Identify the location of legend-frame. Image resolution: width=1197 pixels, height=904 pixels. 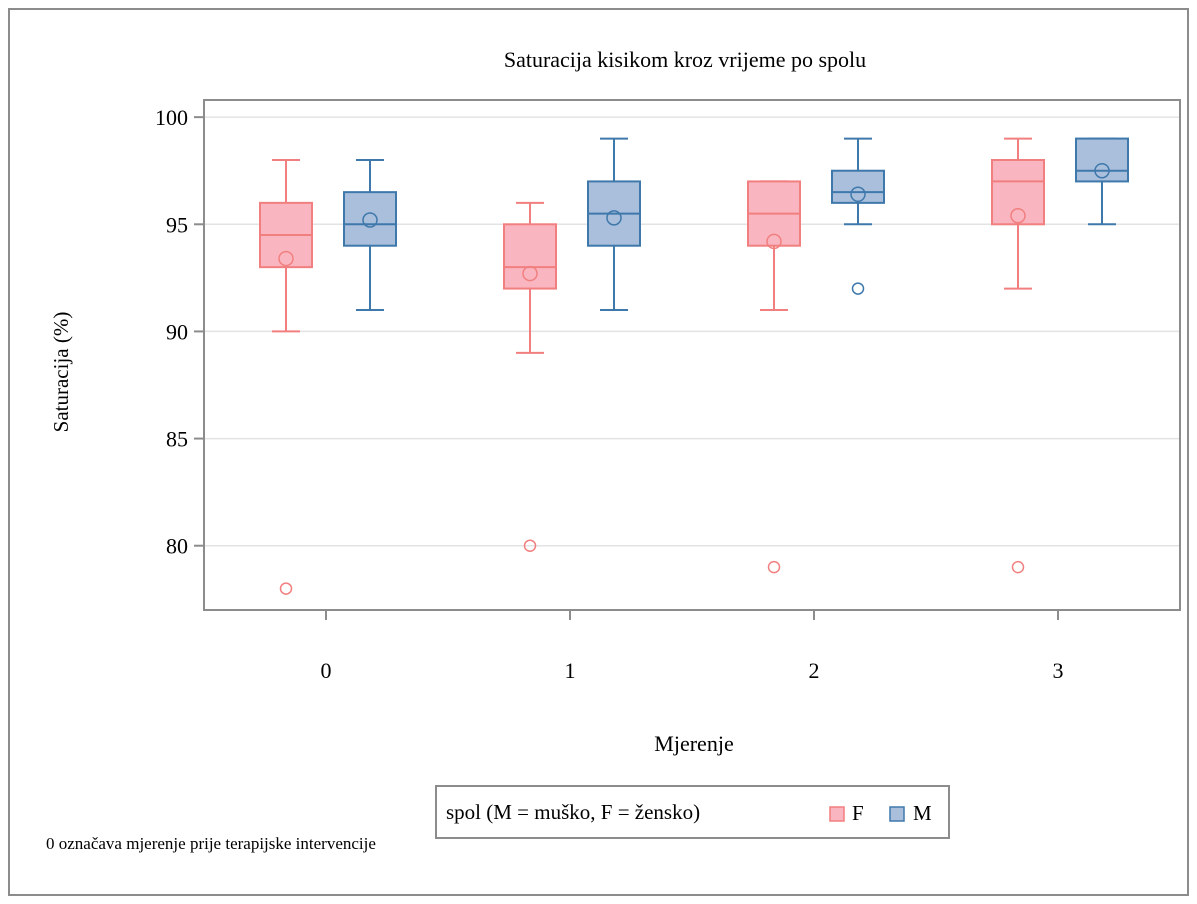
(692, 812).